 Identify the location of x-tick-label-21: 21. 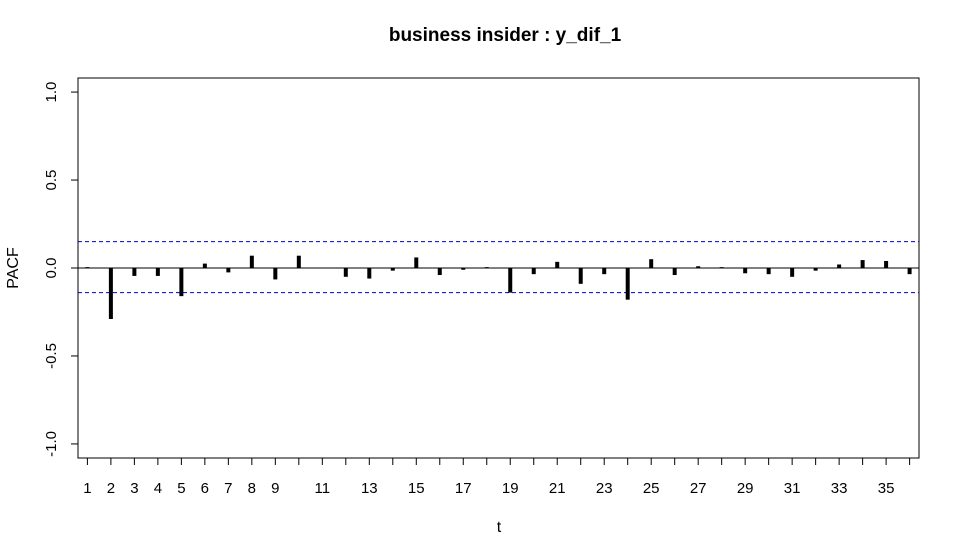
(557, 488).